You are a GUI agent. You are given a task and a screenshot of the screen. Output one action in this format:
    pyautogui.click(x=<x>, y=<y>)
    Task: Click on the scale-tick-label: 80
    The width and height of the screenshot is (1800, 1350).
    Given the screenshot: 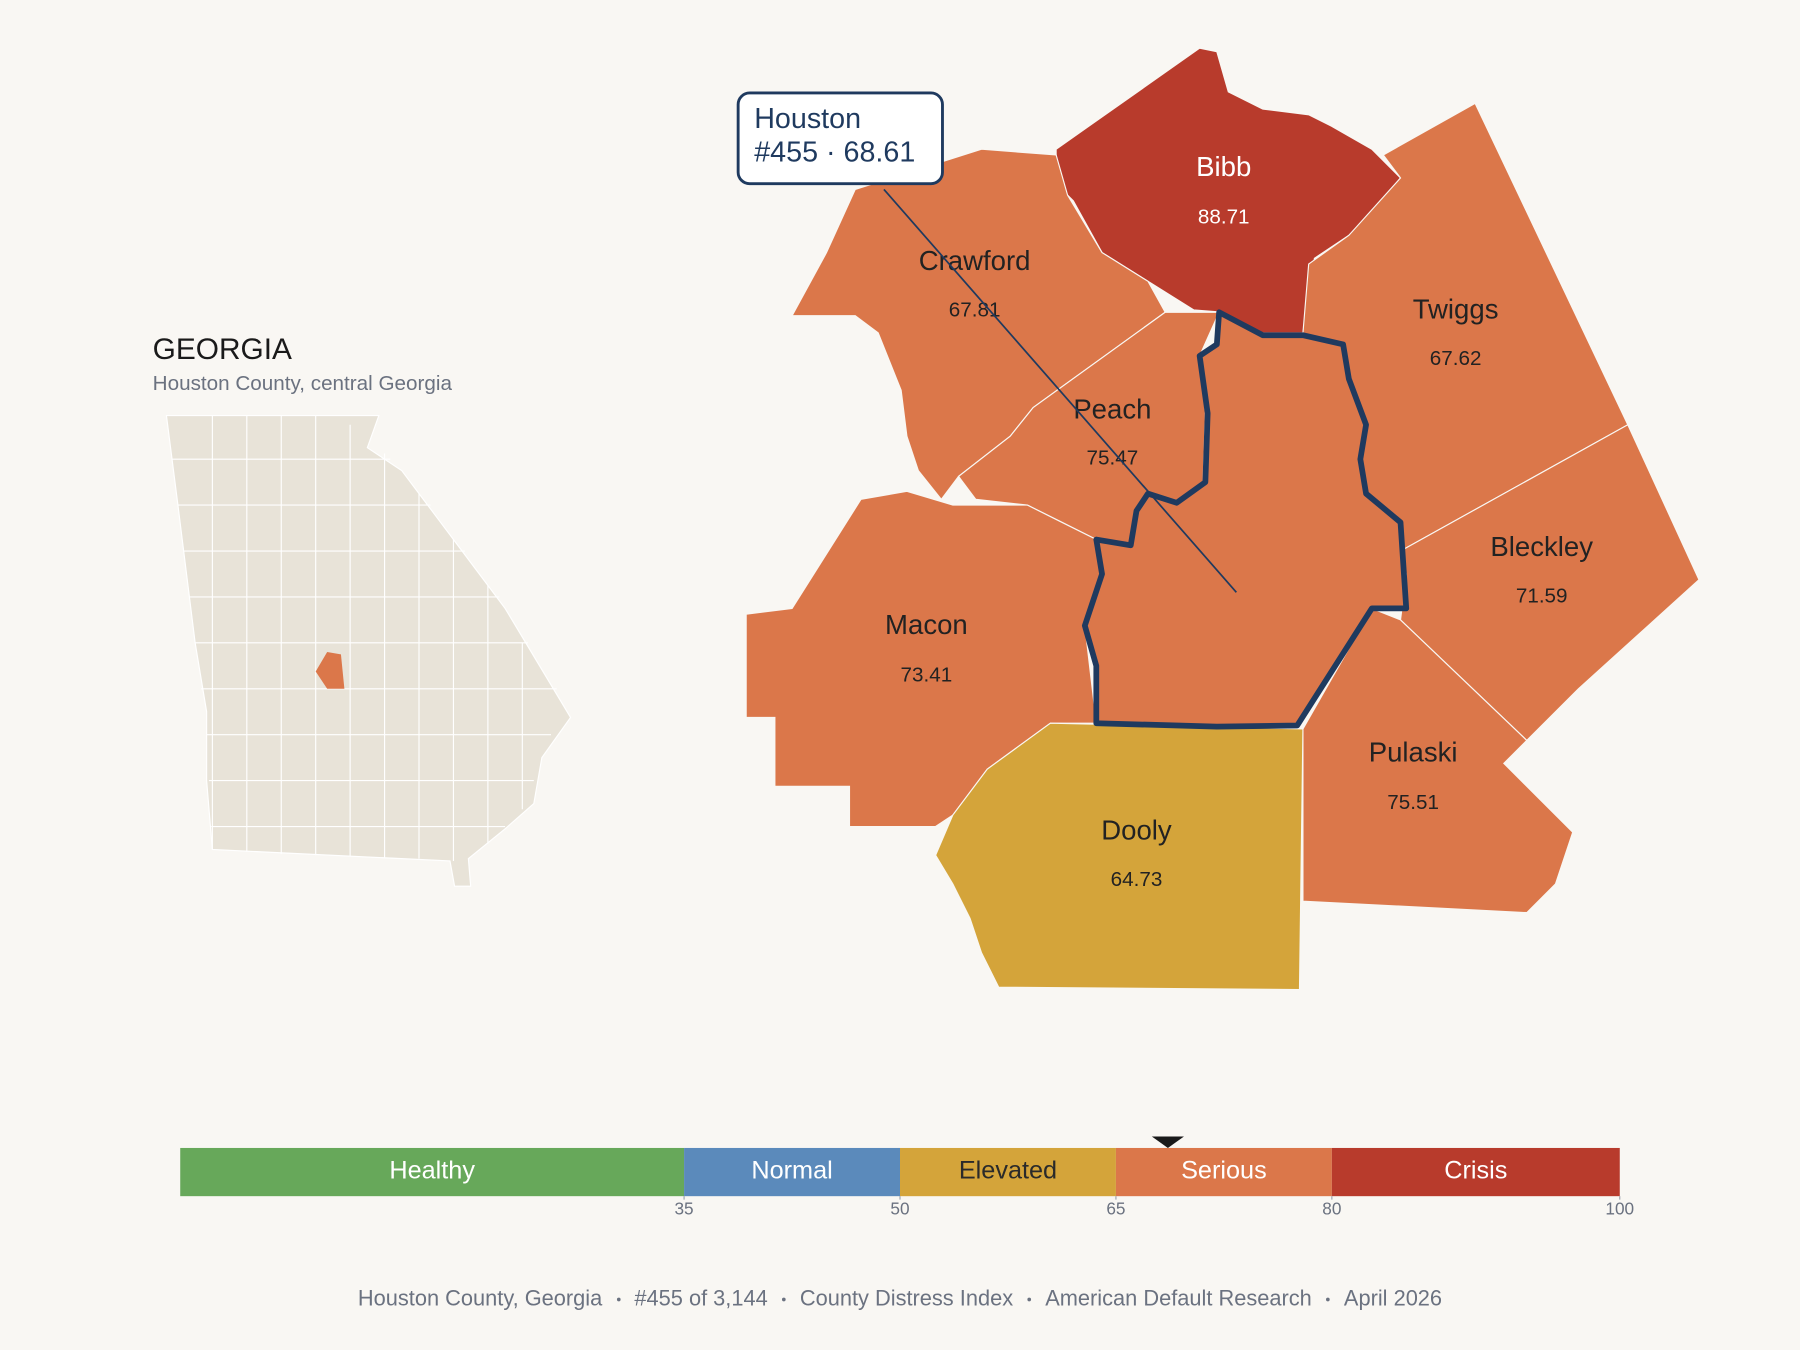 What is the action you would take?
    pyautogui.click(x=1331, y=1208)
    